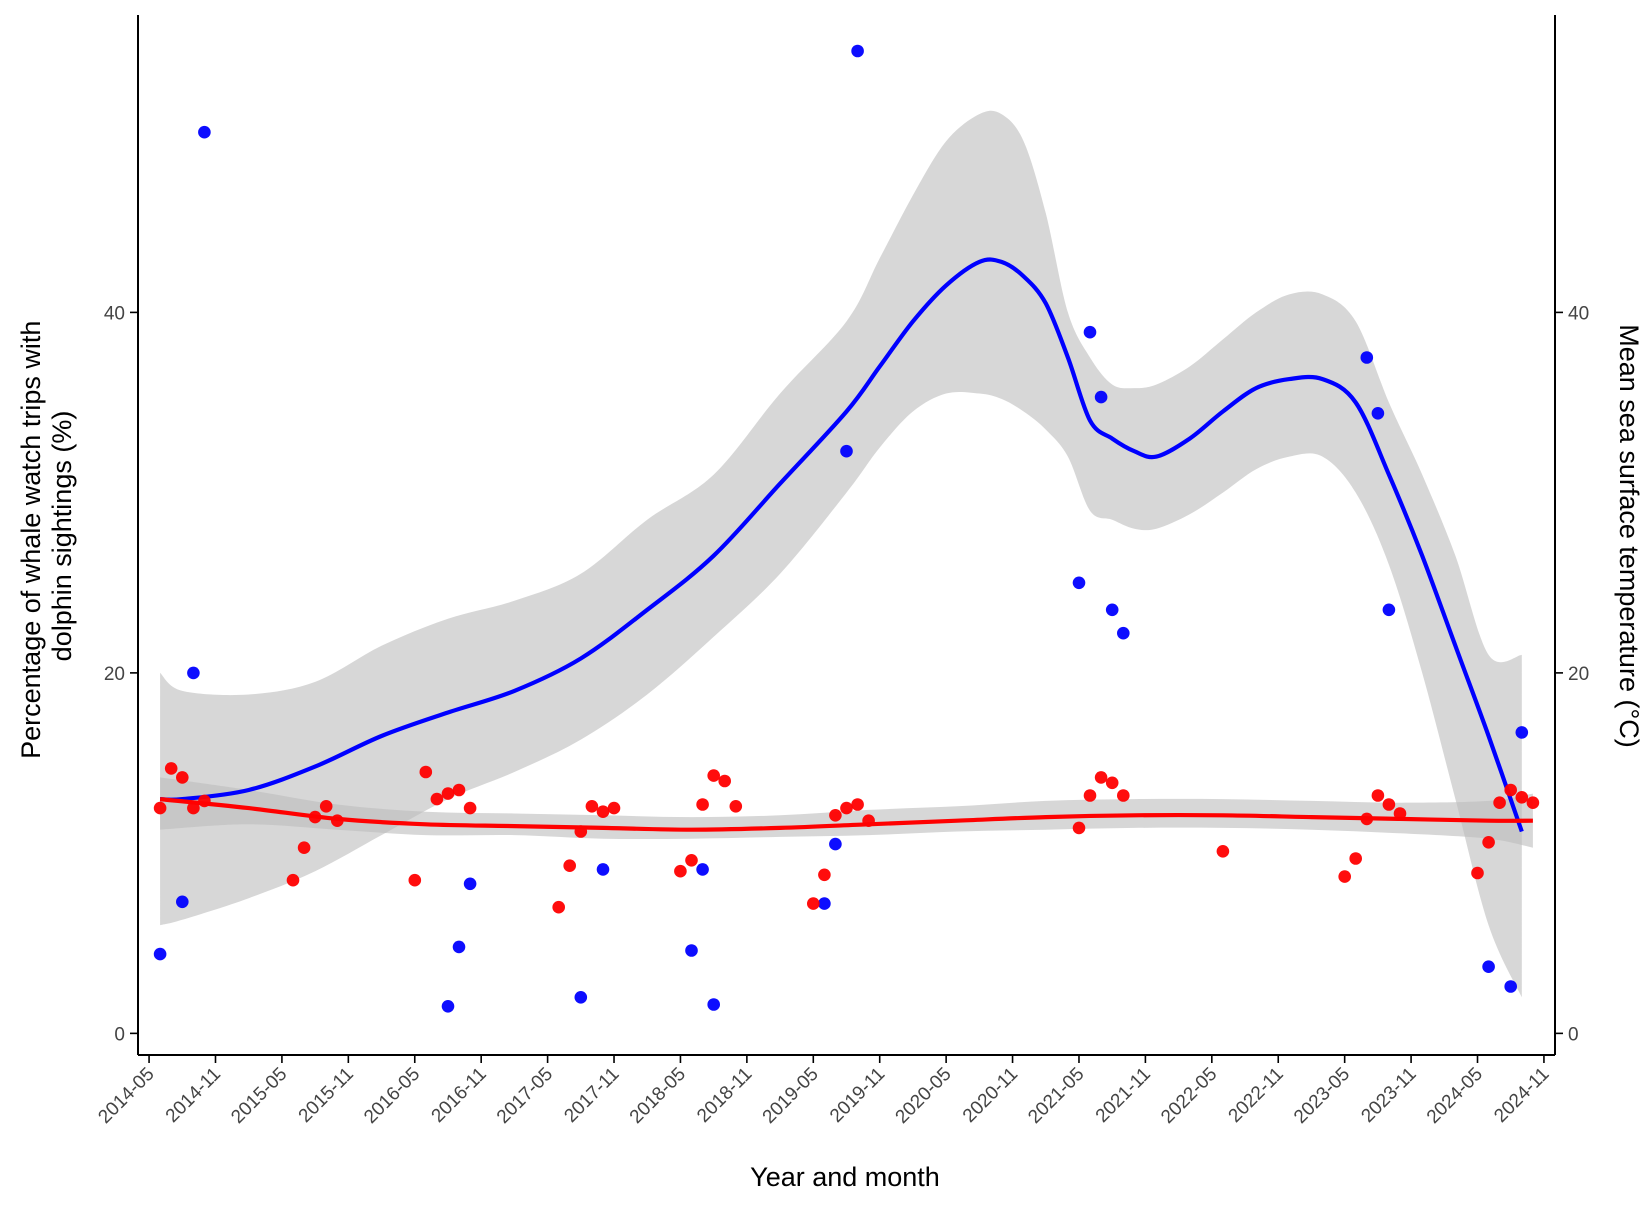  Describe the element at coordinates (845, 1177) in the screenshot. I see `x-axis-title: Year and month` at that location.